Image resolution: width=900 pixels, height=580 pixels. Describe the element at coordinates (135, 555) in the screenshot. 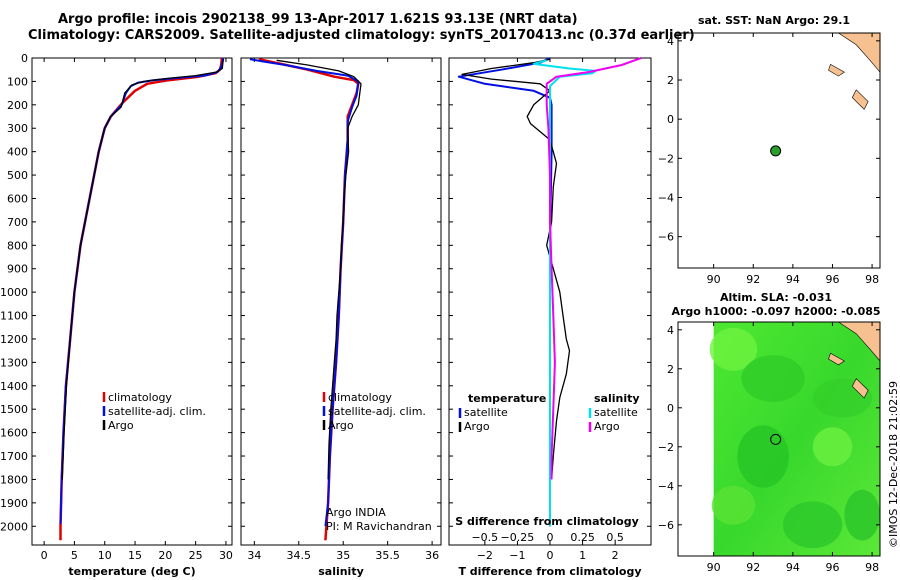

I see `x-tick-label: 15` at that location.